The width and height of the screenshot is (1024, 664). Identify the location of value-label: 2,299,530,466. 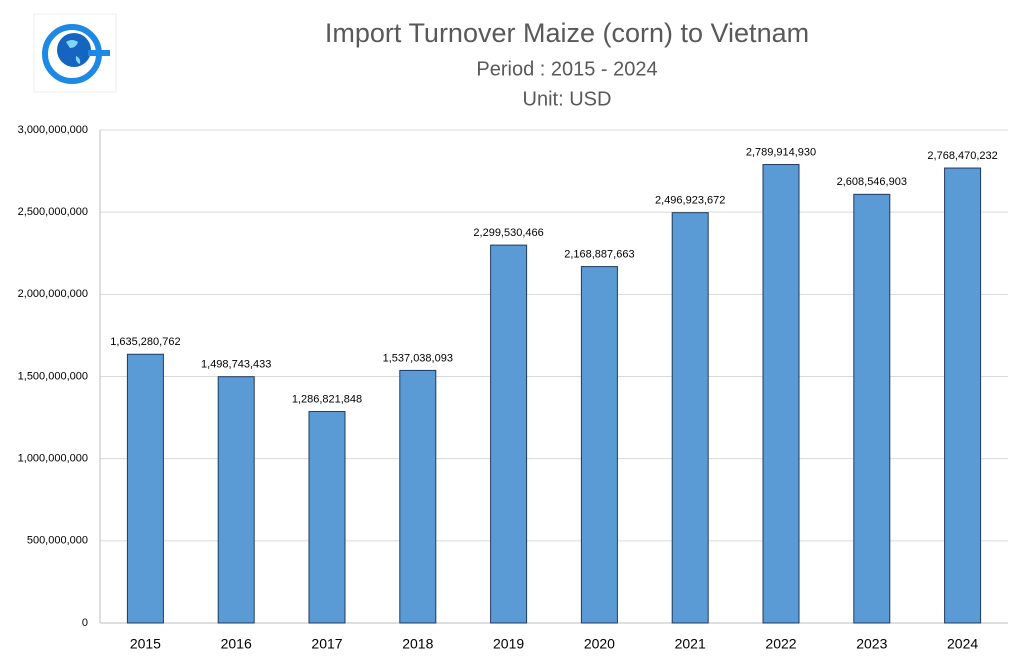
(508, 233).